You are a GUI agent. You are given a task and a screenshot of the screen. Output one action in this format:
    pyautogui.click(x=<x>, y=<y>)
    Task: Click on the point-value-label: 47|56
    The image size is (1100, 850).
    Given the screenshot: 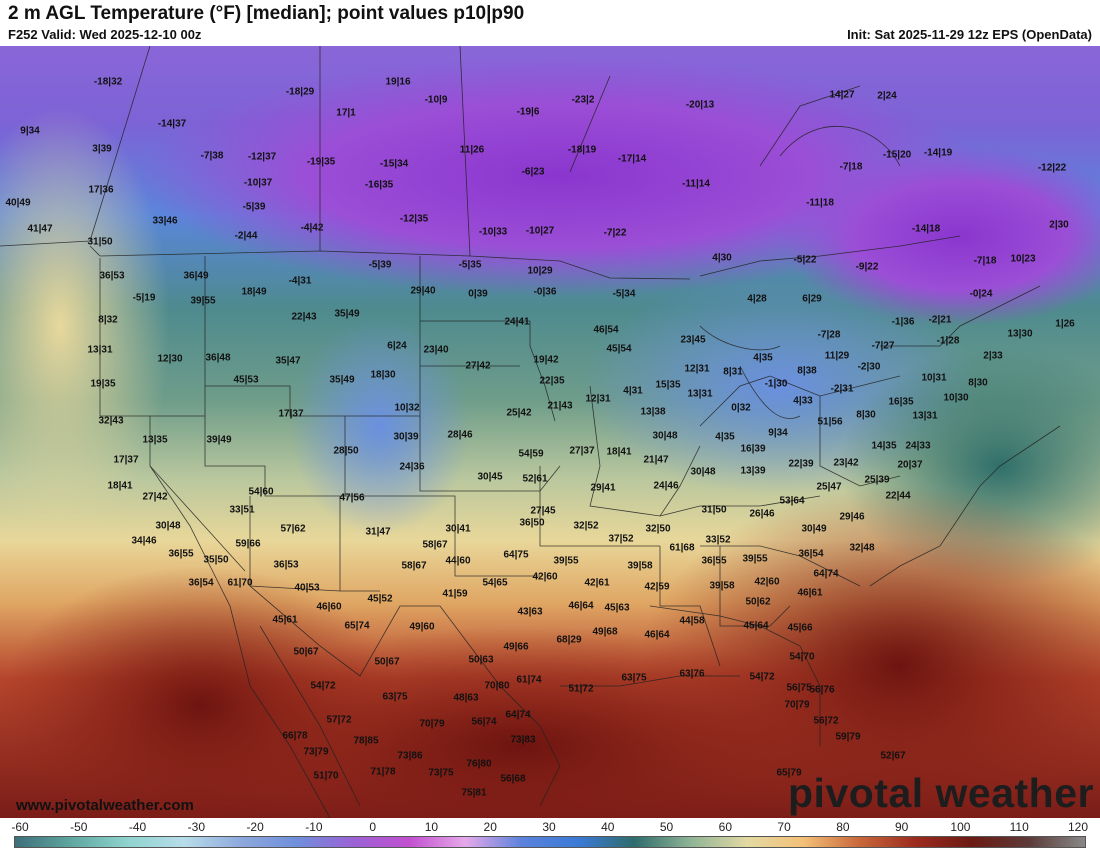 What is the action you would take?
    pyautogui.click(x=352, y=498)
    